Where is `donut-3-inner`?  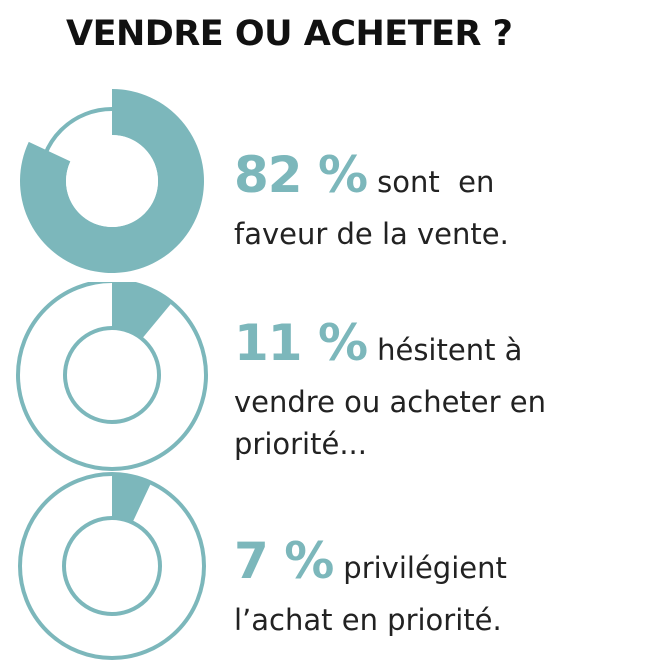
donut-3-inner is located at coordinates (112, 566).